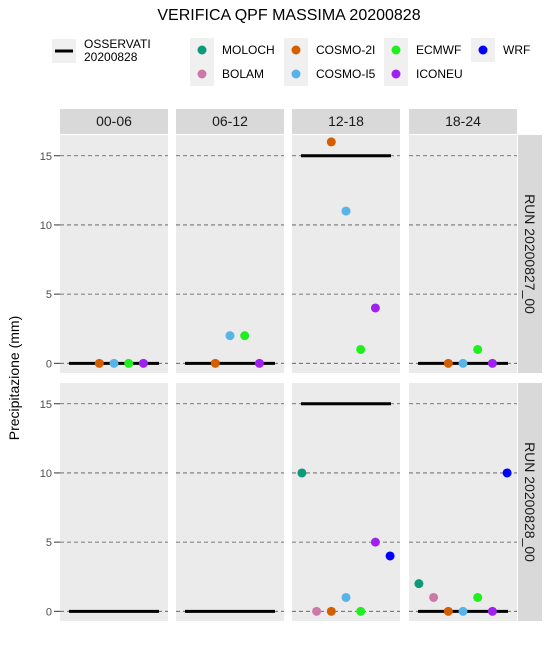  What do you see at coordinates (345, 50) in the screenshot?
I see `legend-label-cosmo-2i: COSMO-2I` at bounding box center [345, 50].